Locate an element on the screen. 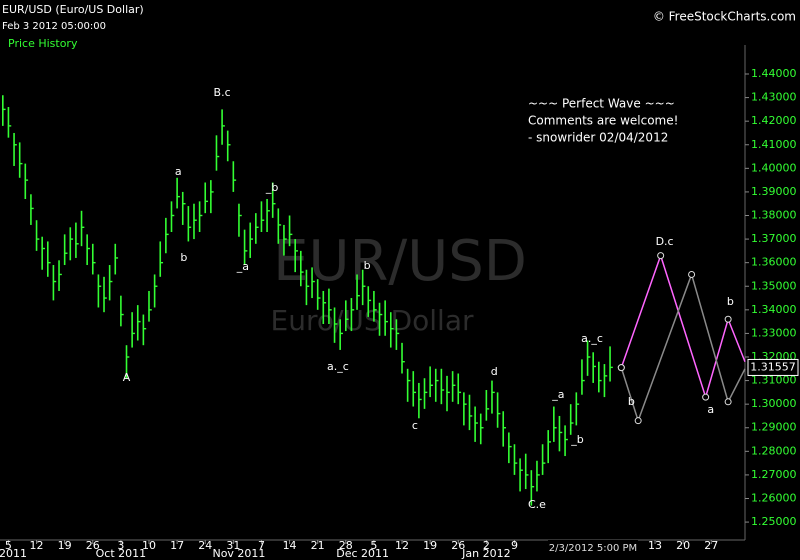 This screenshot has width=800, height=560. cursor-label: 2/3/2012 5:00 PM is located at coordinates (593, 548).